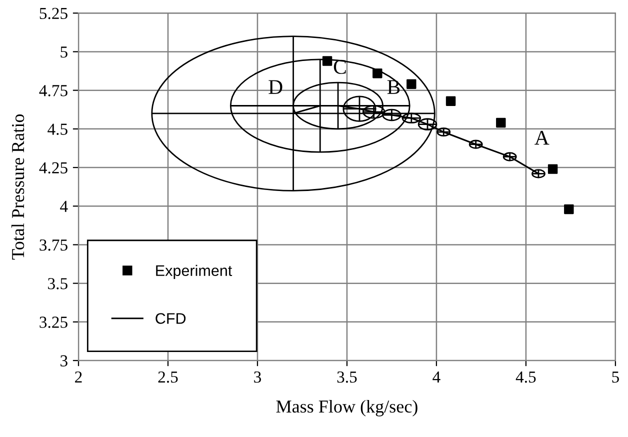 The height and width of the screenshot is (437, 628). I want to click on y-axis-title: Total Pressure Ratio, so click(17, 187).